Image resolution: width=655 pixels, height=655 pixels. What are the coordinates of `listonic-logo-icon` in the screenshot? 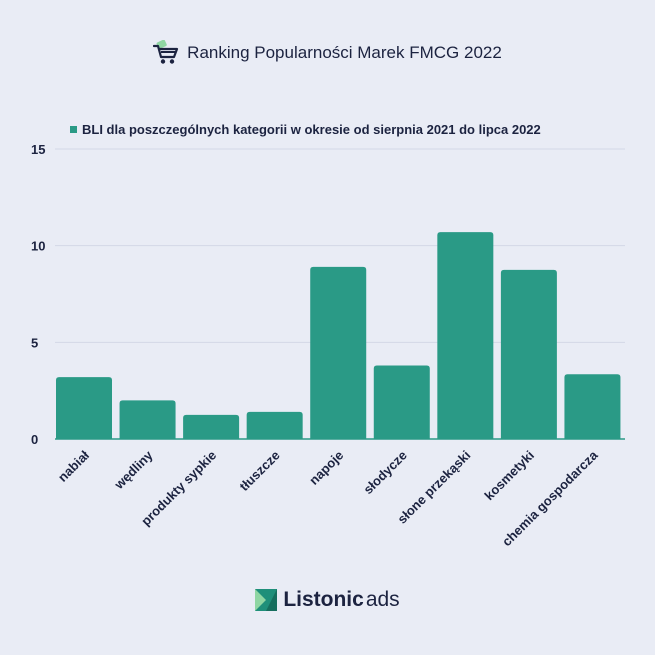 It's located at (266, 600).